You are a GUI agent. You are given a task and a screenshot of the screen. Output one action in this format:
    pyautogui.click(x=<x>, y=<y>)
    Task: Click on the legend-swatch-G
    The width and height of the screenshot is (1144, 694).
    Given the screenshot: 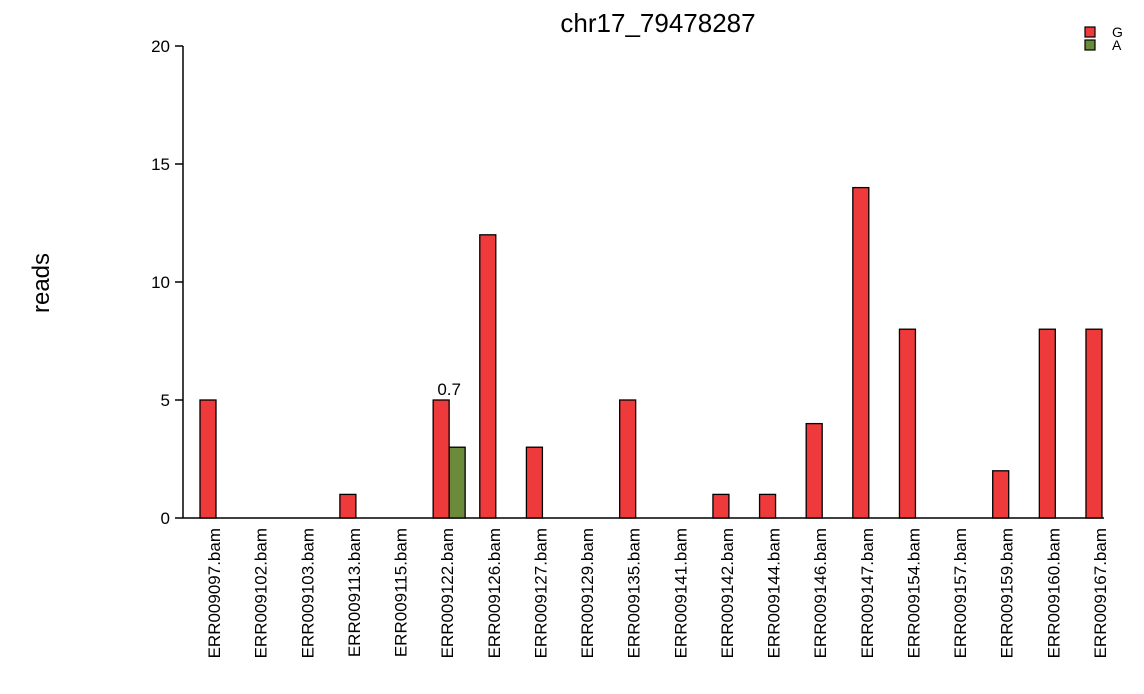 What is the action you would take?
    pyautogui.click(x=1090, y=32)
    